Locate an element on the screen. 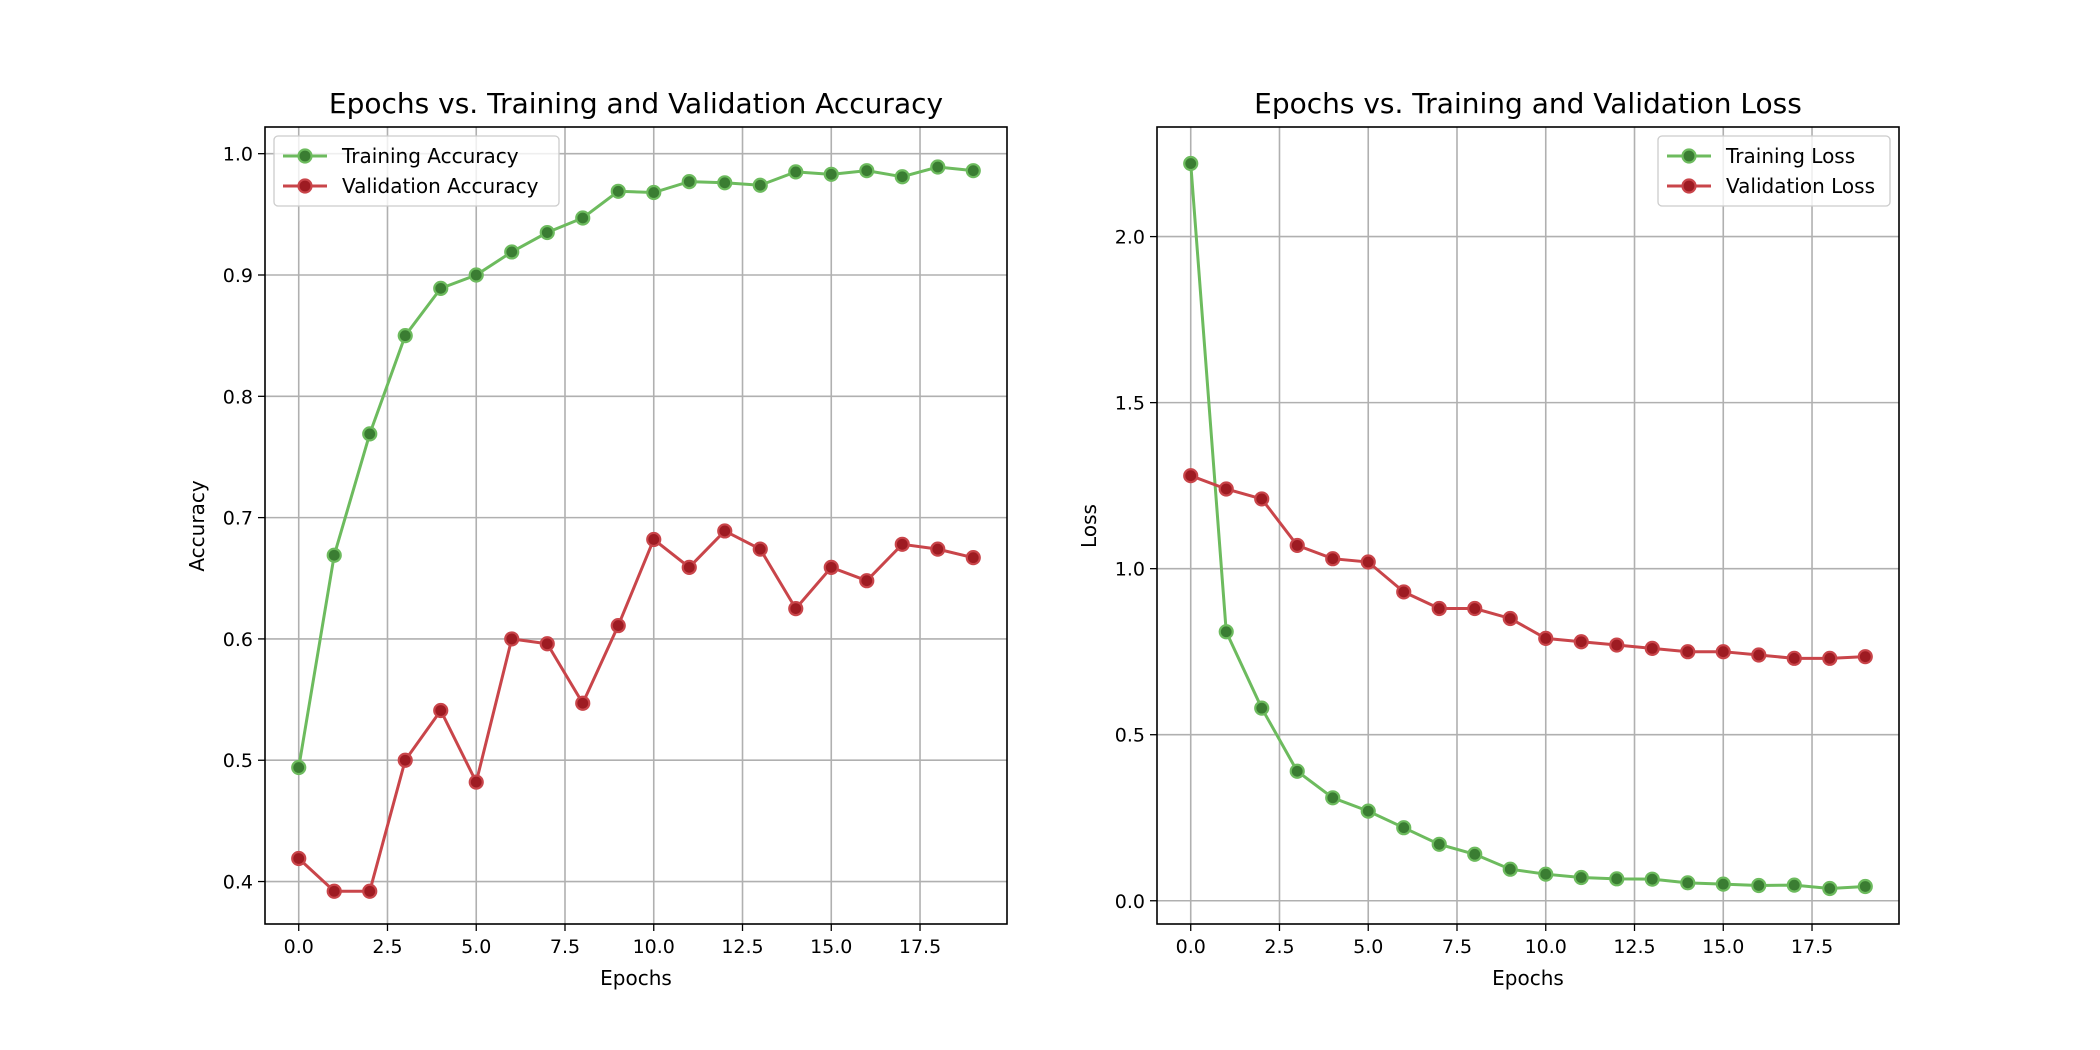 Image resolution: width=2100 pixels, height=1050 pixels. accuracy-chart-legend-label: Validation Accuracy is located at coordinates (440, 186).